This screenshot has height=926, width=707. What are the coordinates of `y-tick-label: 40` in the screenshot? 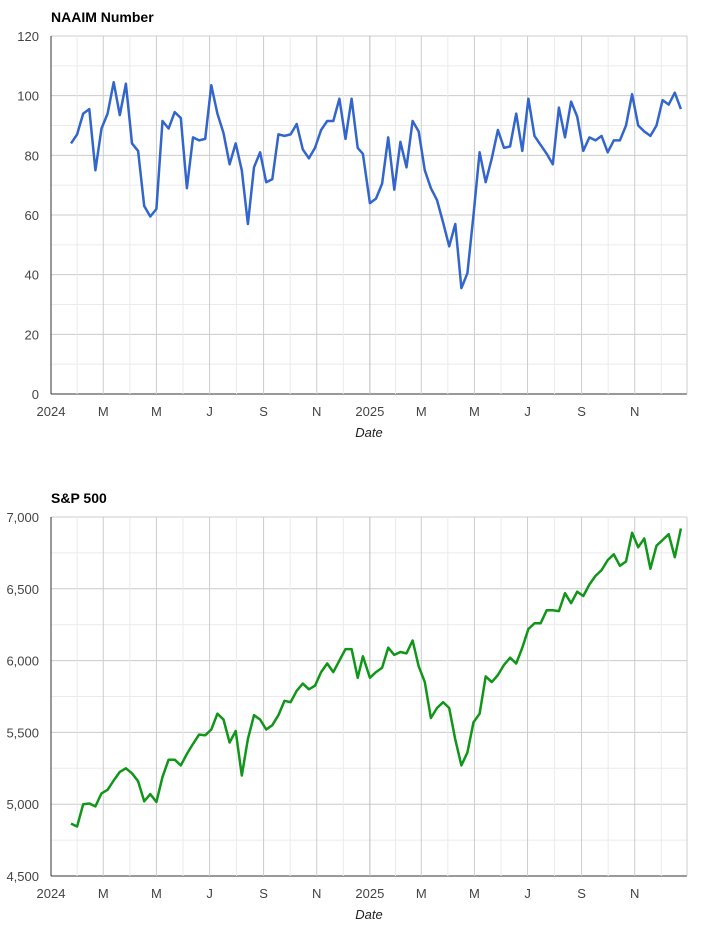 It's located at (32, 275).